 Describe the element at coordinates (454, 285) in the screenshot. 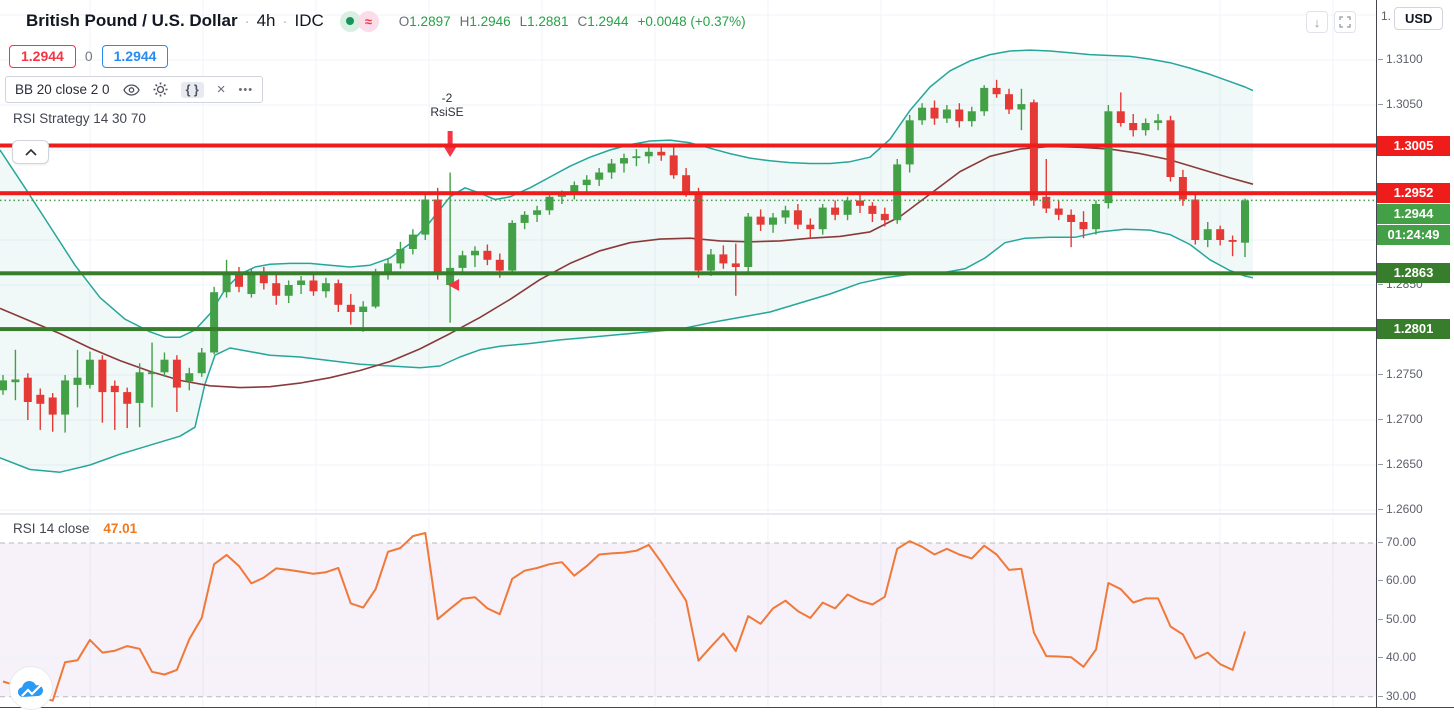

I see `trade-entry-triangle-icon` at that location.